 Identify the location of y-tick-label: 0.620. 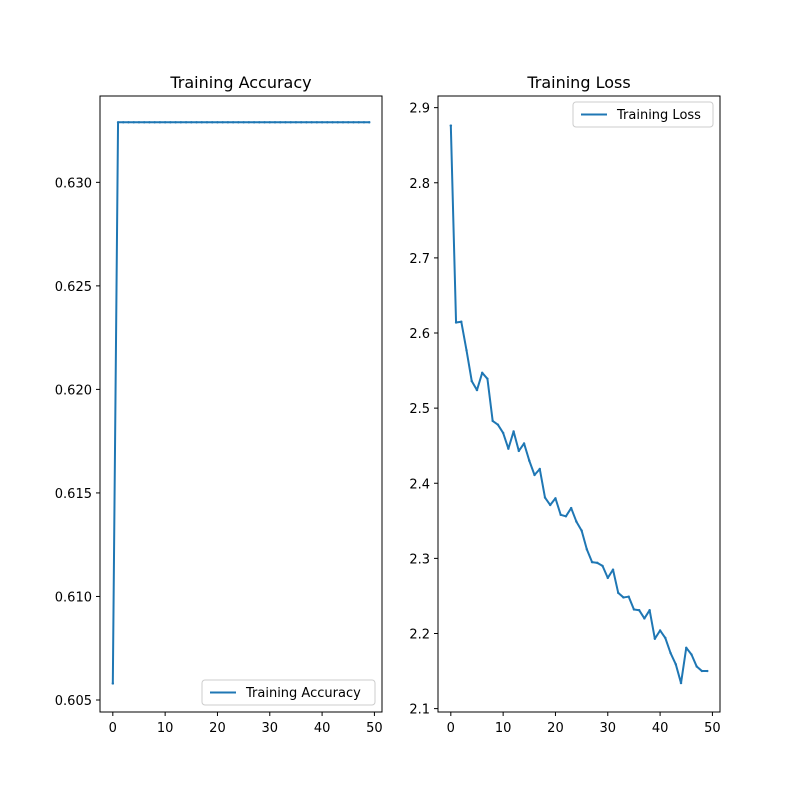
(73, 390).